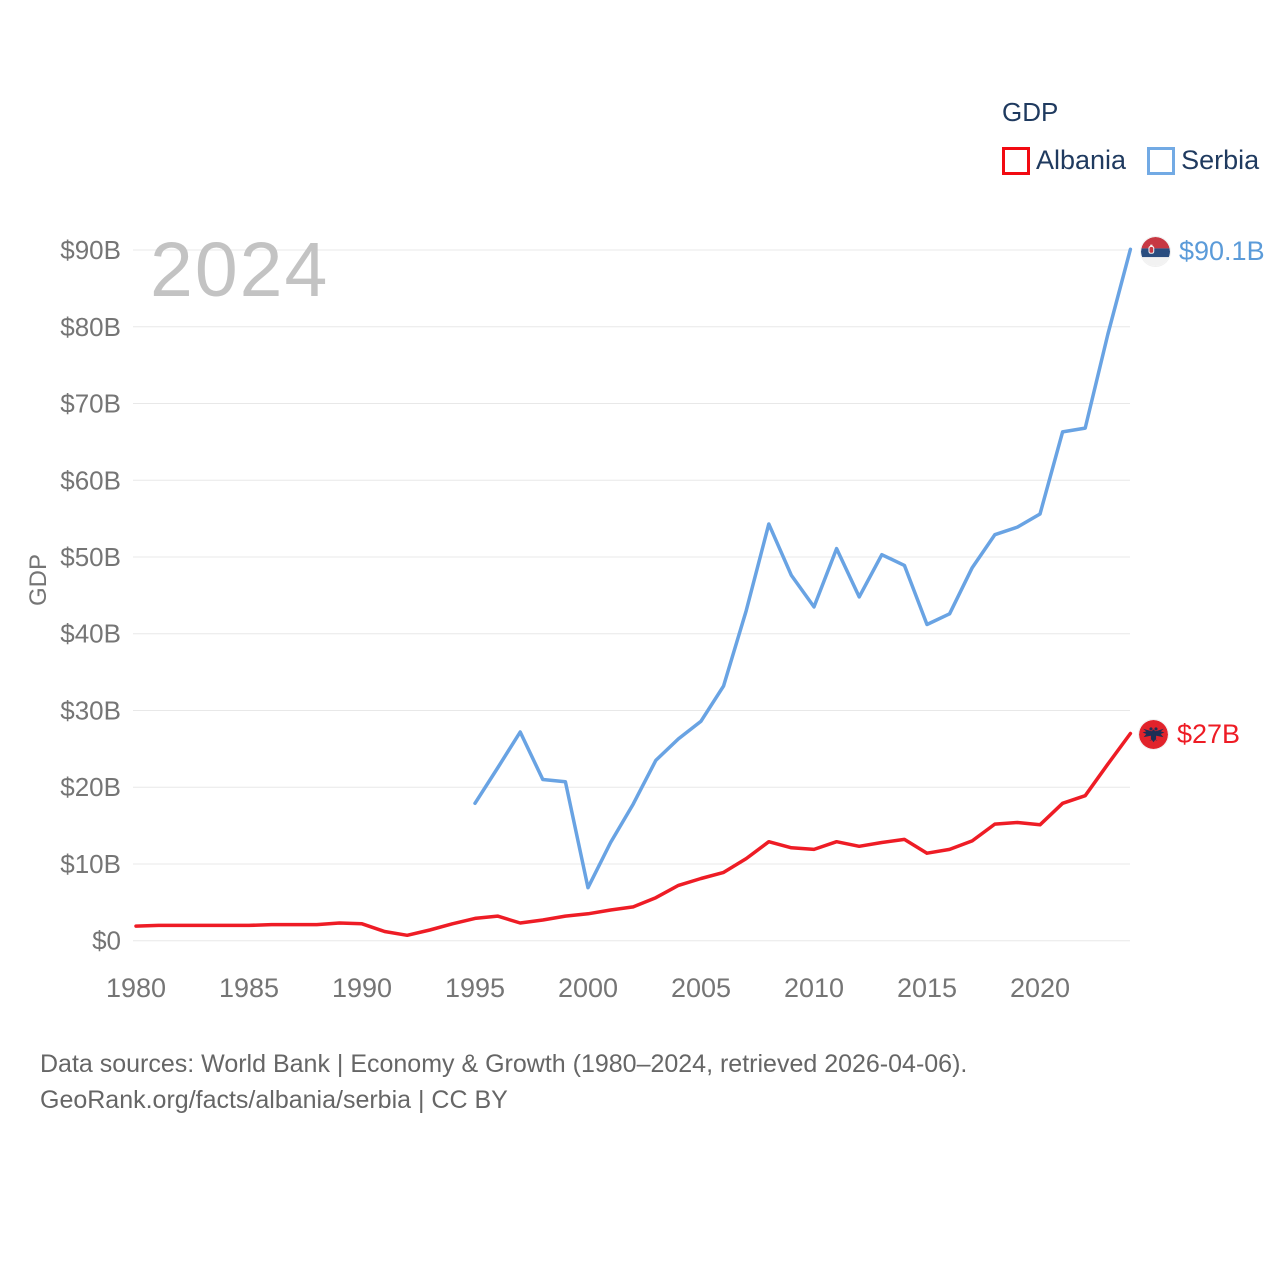 The height and width of the screenshot is (1280, 1280). What do you see at coordinates (701, 988) in the screenshot?
I see `x-tick-label: 2005` at bounding box center [701, 988].